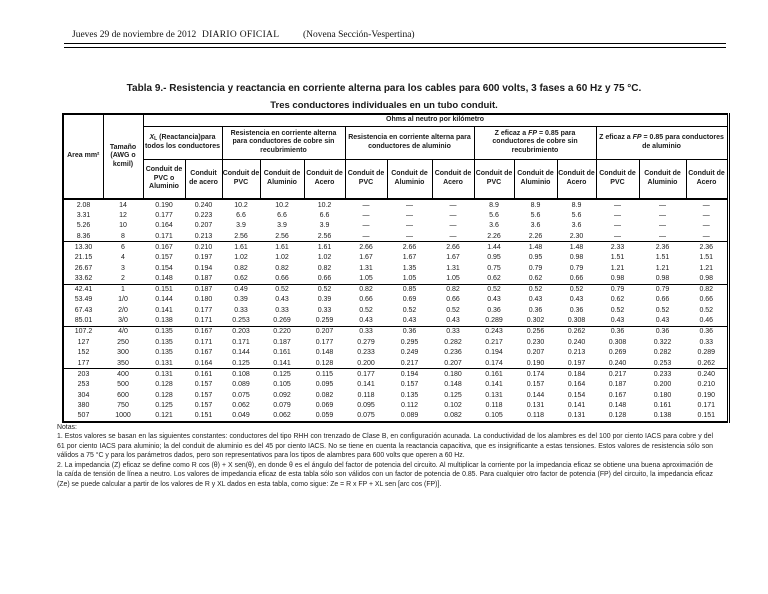  What do you see at coordinates (535, 332) in the screenshot?
I see `table-cell: 0.256` at bounding box center [535, 332].